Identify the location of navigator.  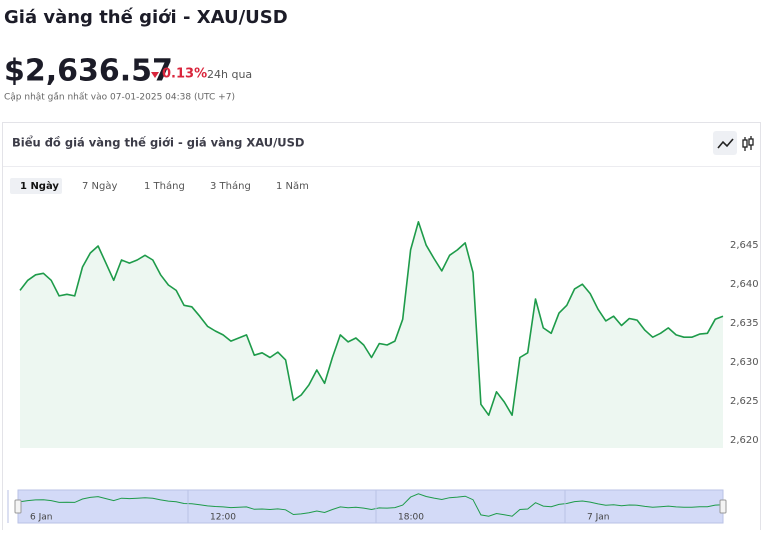
(370, 506).